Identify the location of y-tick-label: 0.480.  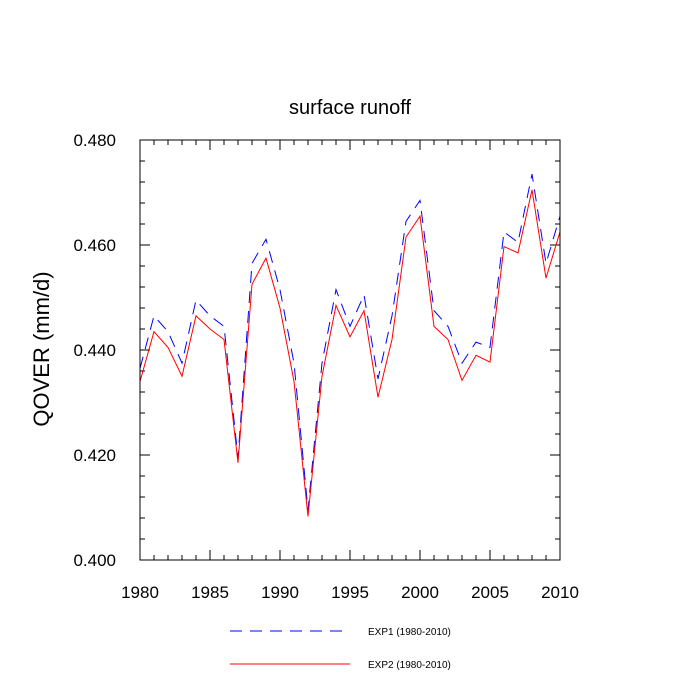
(94, 140).